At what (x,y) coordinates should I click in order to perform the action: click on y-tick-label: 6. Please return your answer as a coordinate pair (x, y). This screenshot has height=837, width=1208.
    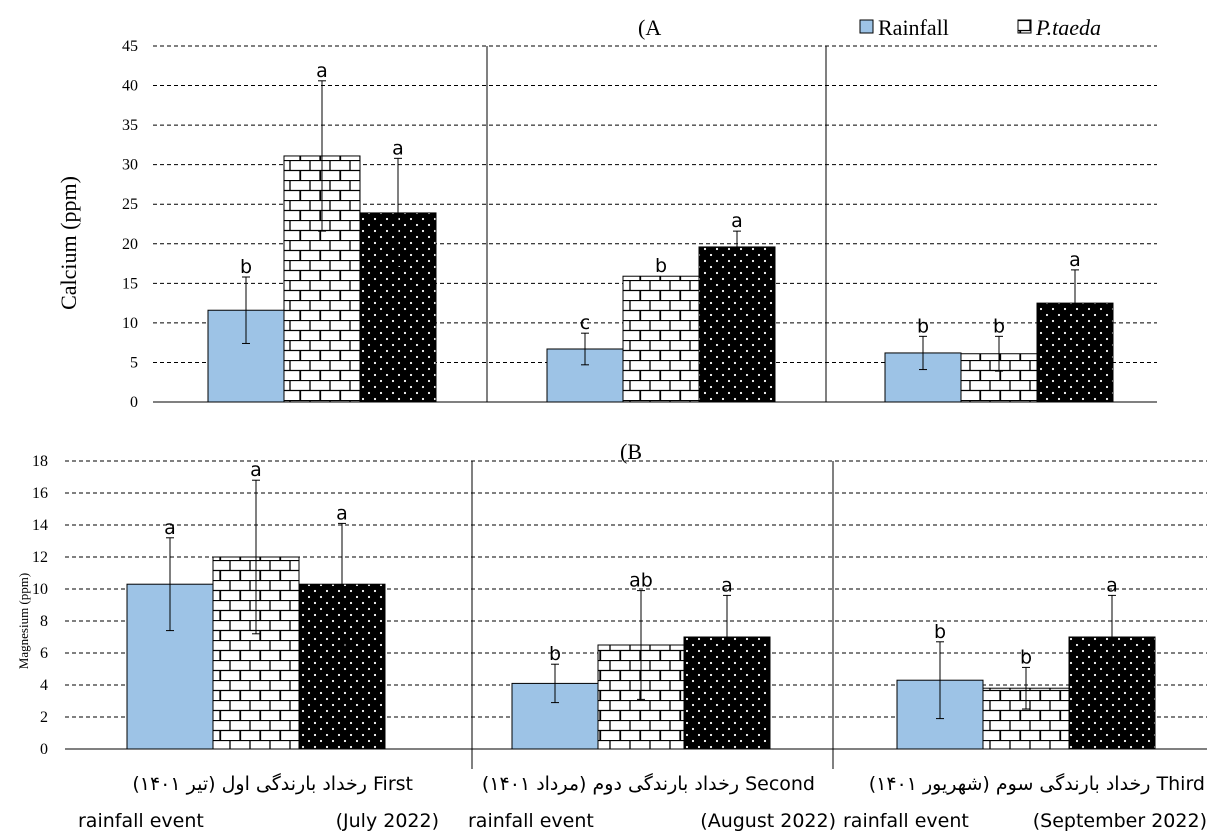
    Looking at the image, I should click on (44, 653).